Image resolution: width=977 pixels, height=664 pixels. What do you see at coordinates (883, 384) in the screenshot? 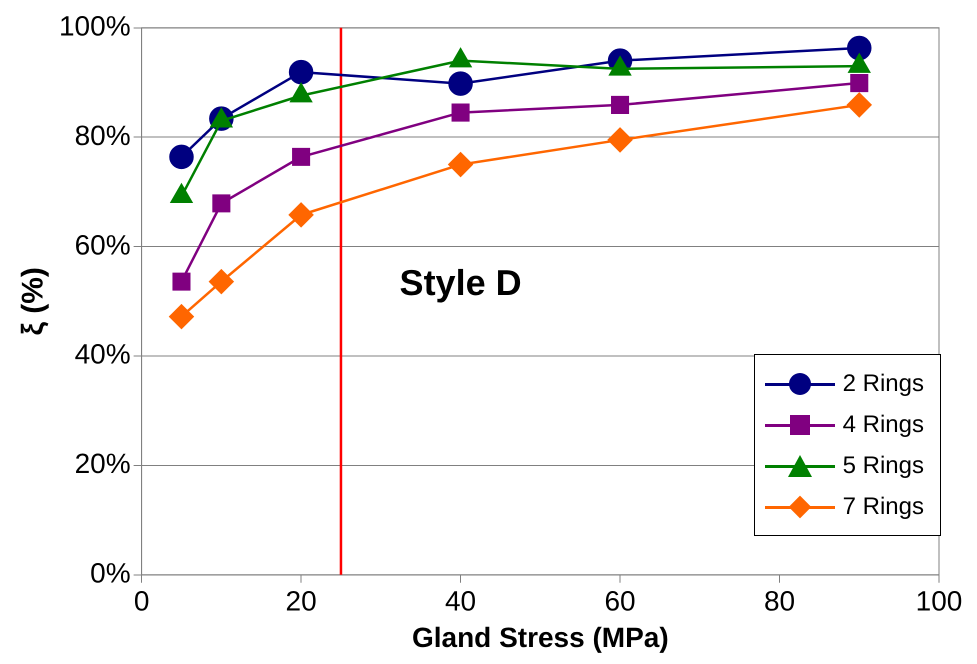
I see `legend-label: 2 Rings` at bounding box center [883, 384].